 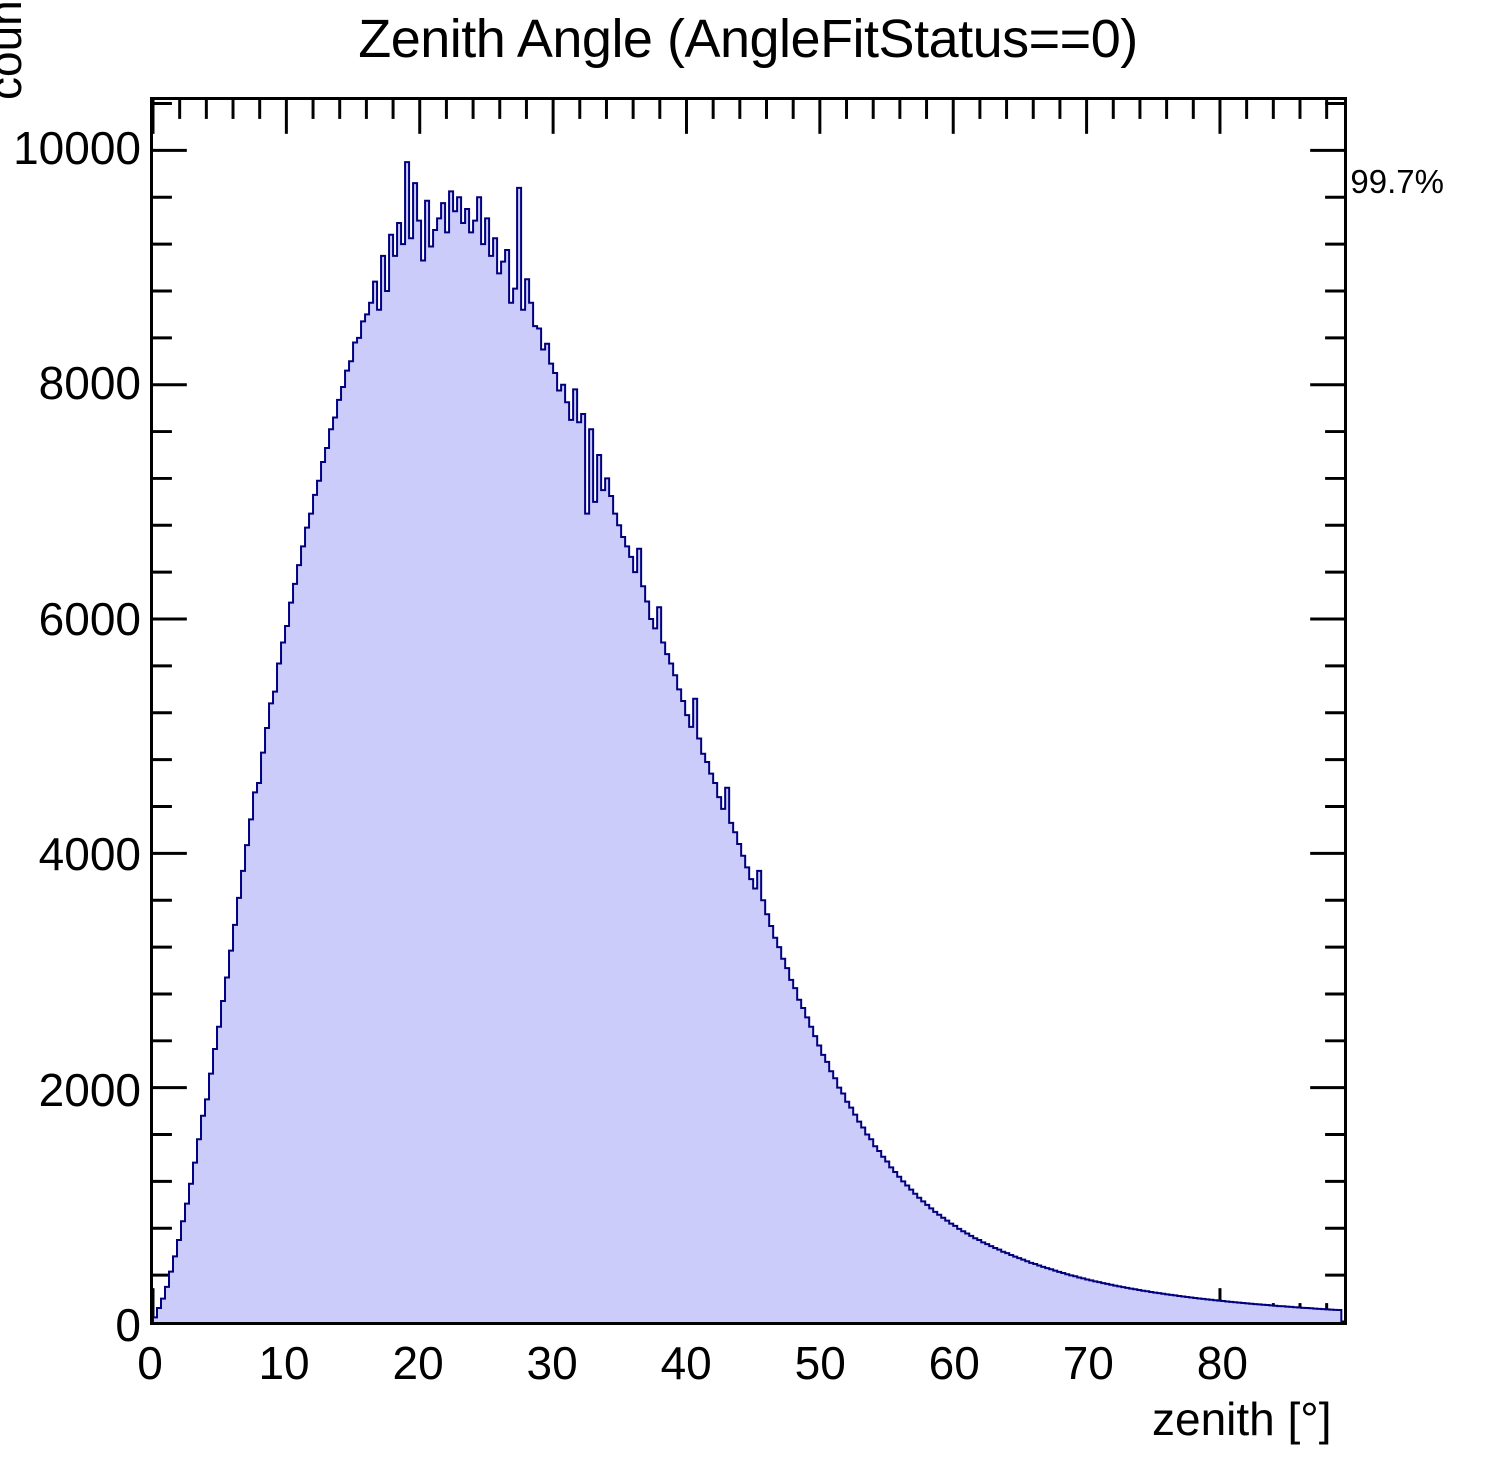 What do you see at coordinates (686, 1363) in the screenshot?
I see `x-tick-label: 40` at bounding box center [686, 1363].